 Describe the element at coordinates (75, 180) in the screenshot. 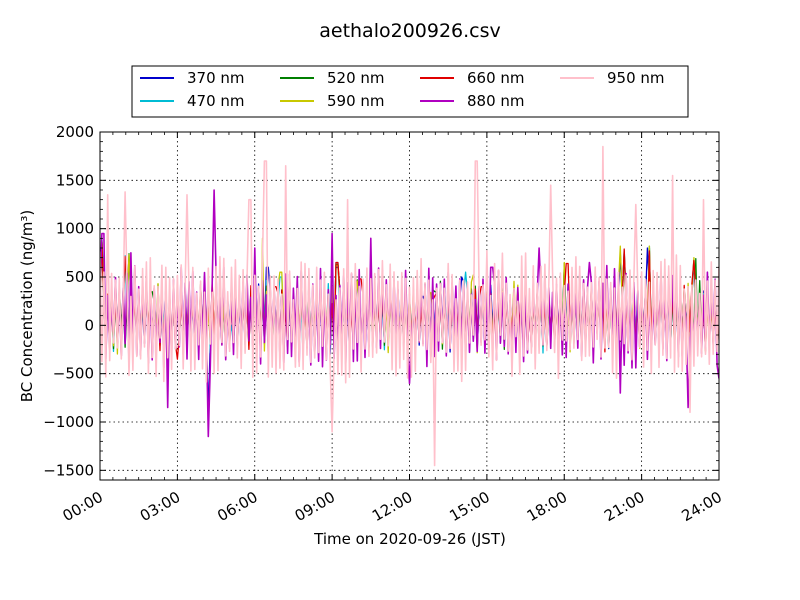

I see `y-tick-label: 1500` at that location.